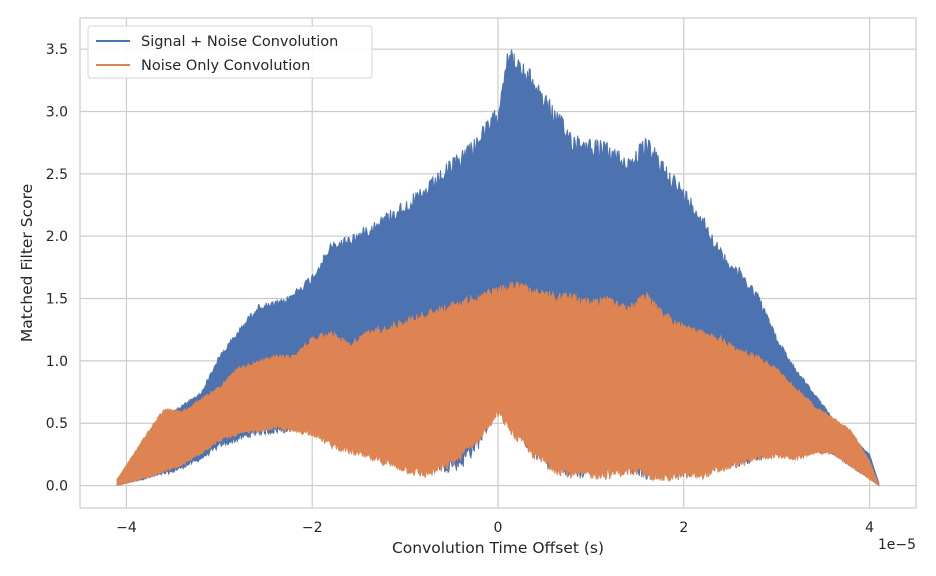  I want to click on y-tick-label: 3.0, so click(57, 113).